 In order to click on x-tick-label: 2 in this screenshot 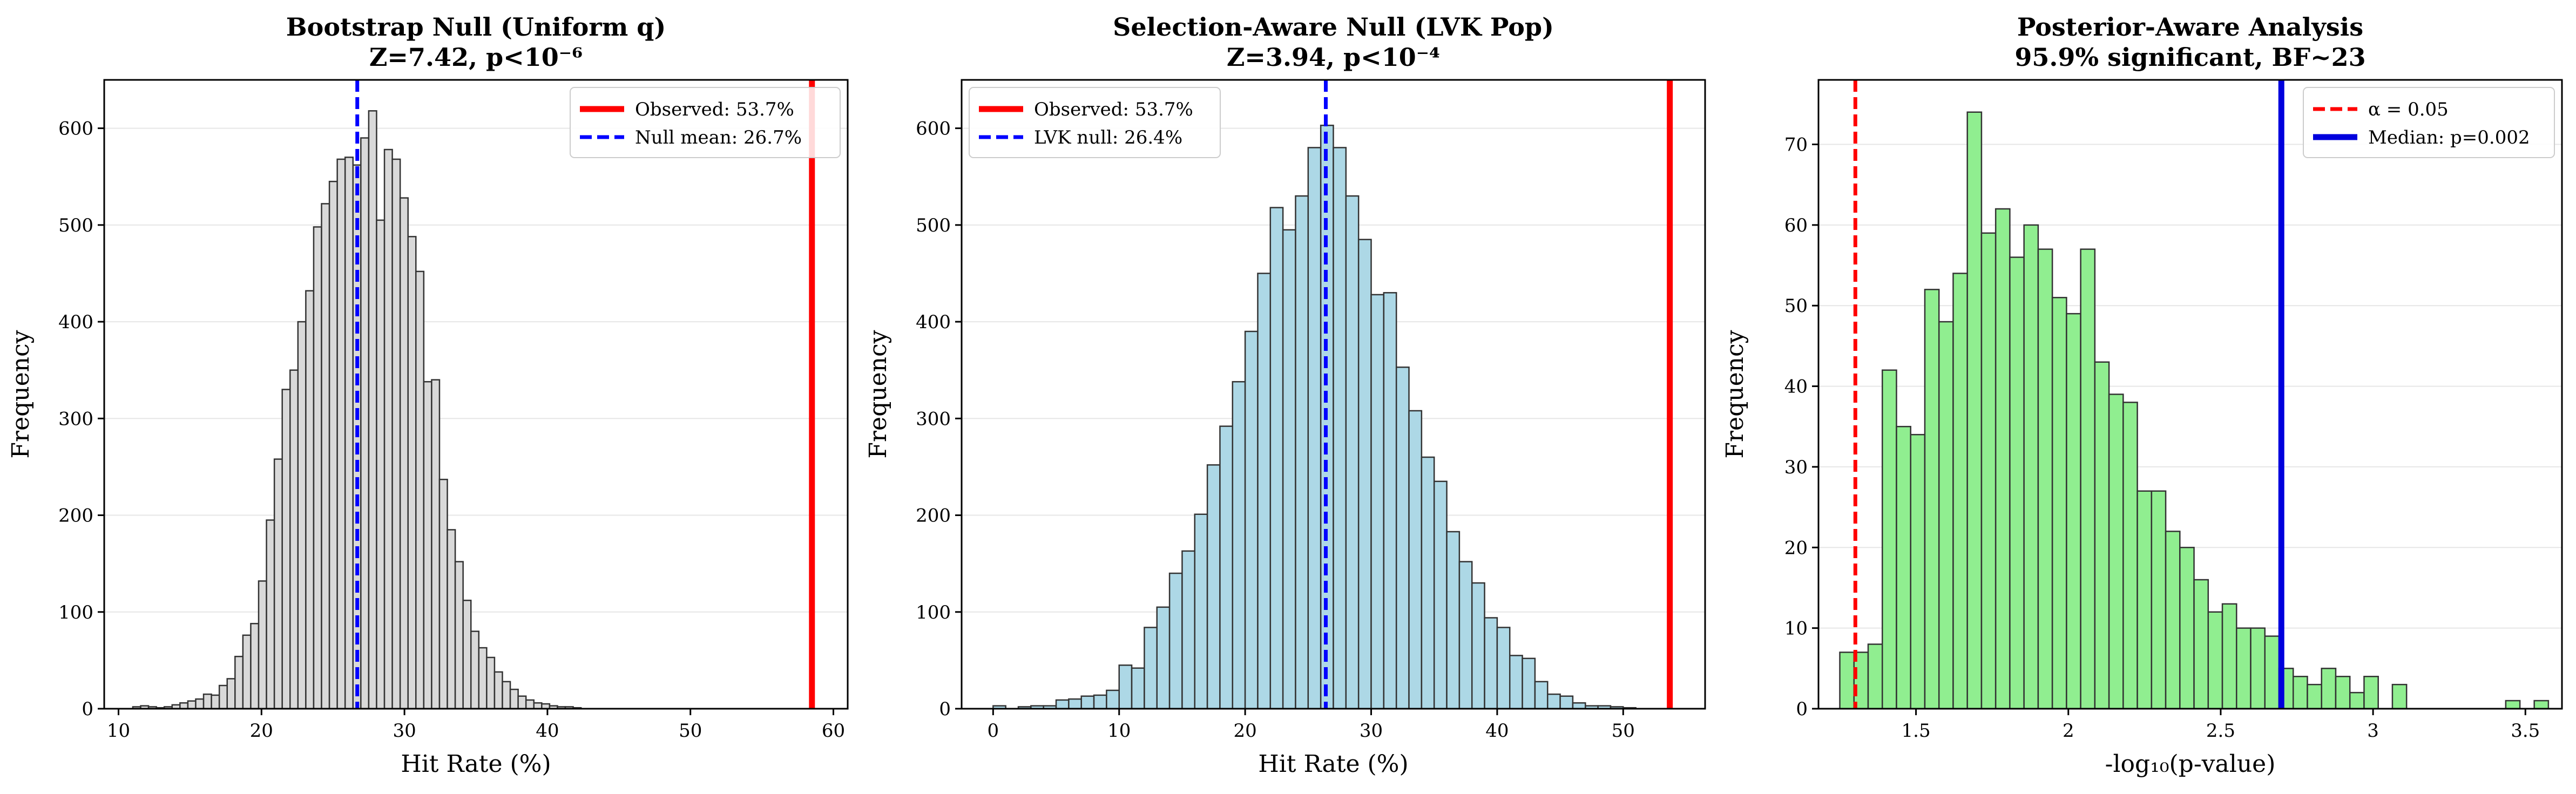, I will do `click(2069, 731)`.